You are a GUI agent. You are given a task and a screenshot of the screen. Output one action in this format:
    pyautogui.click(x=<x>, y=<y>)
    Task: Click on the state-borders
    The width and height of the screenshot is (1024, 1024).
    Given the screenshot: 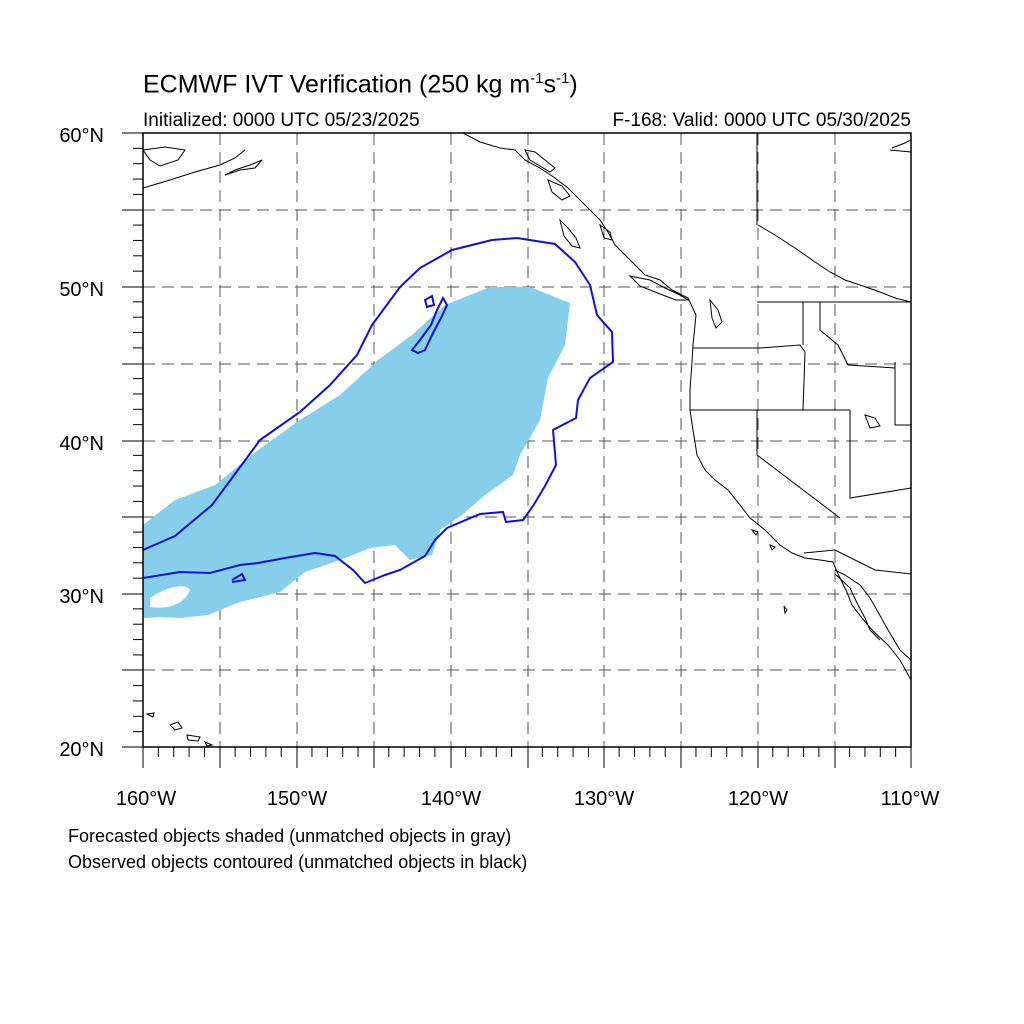 What is the action you would take?
    pyautogui.click(x=800, y=354)
    